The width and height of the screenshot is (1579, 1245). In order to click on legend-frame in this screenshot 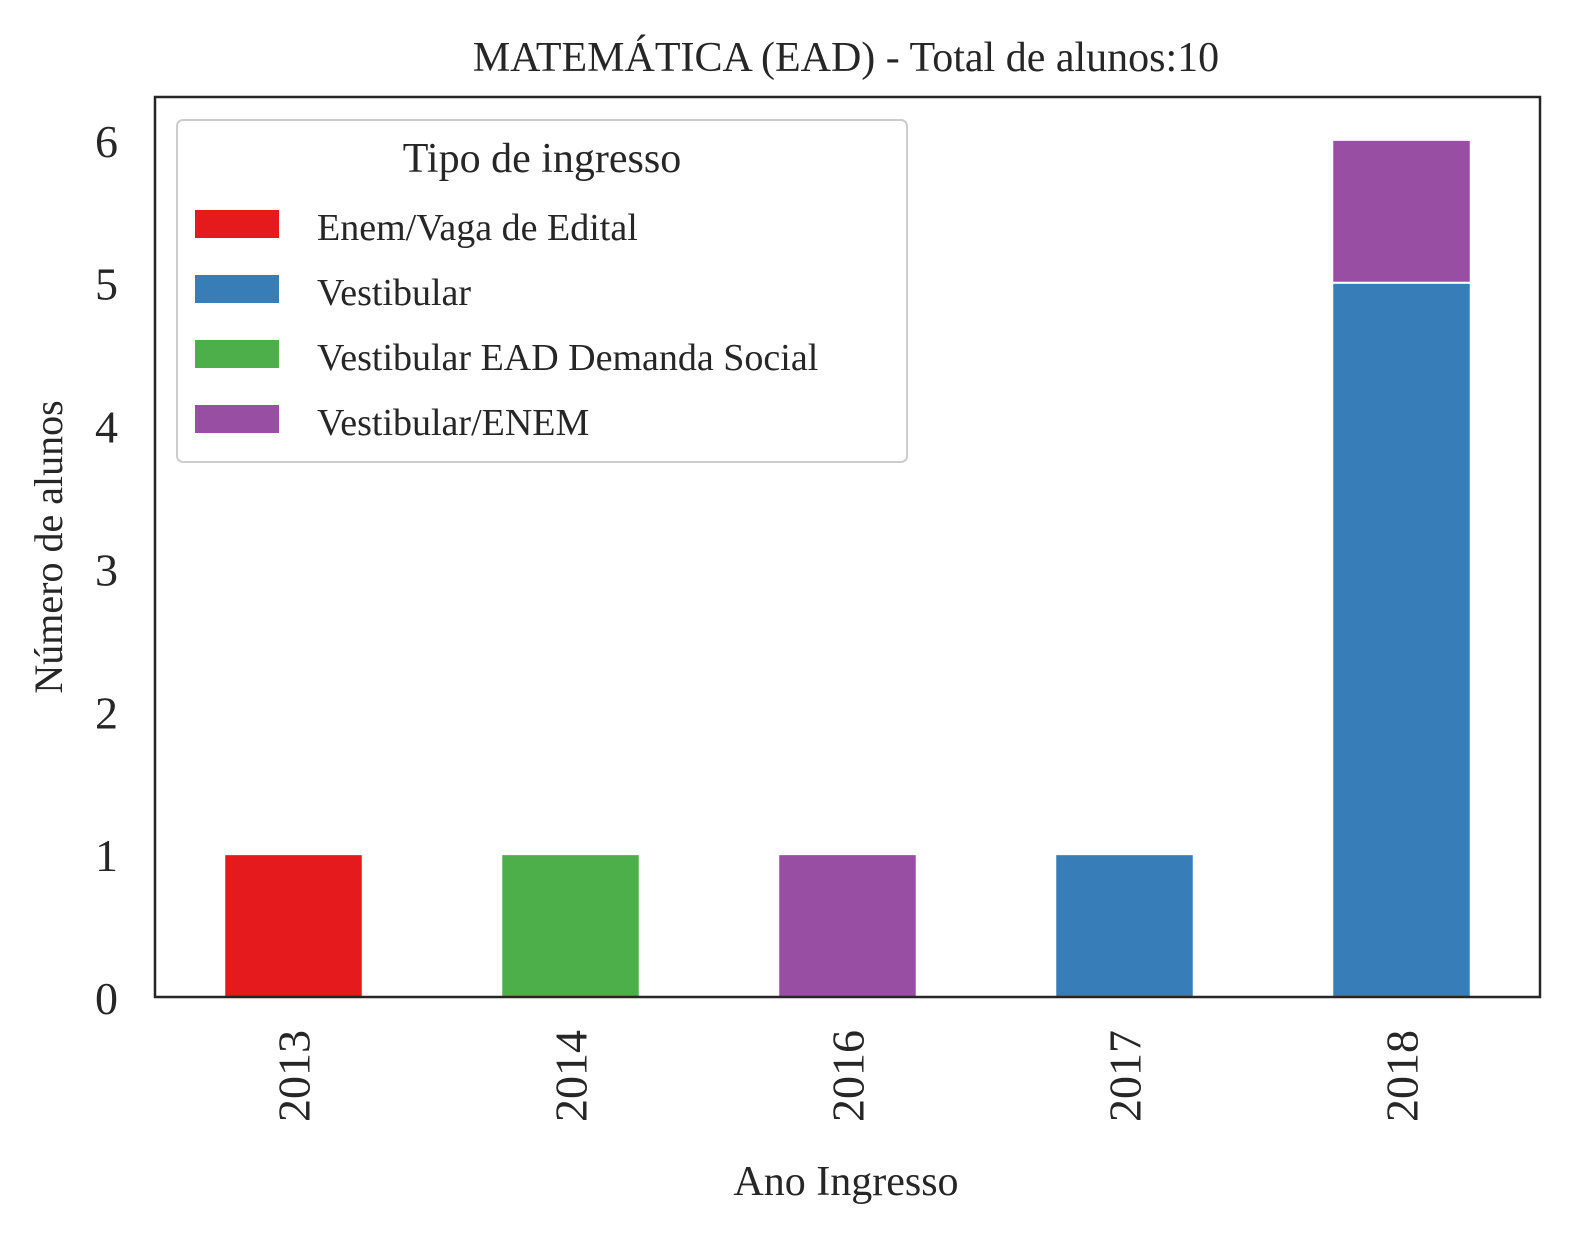, I will do `click(542, 291)`.